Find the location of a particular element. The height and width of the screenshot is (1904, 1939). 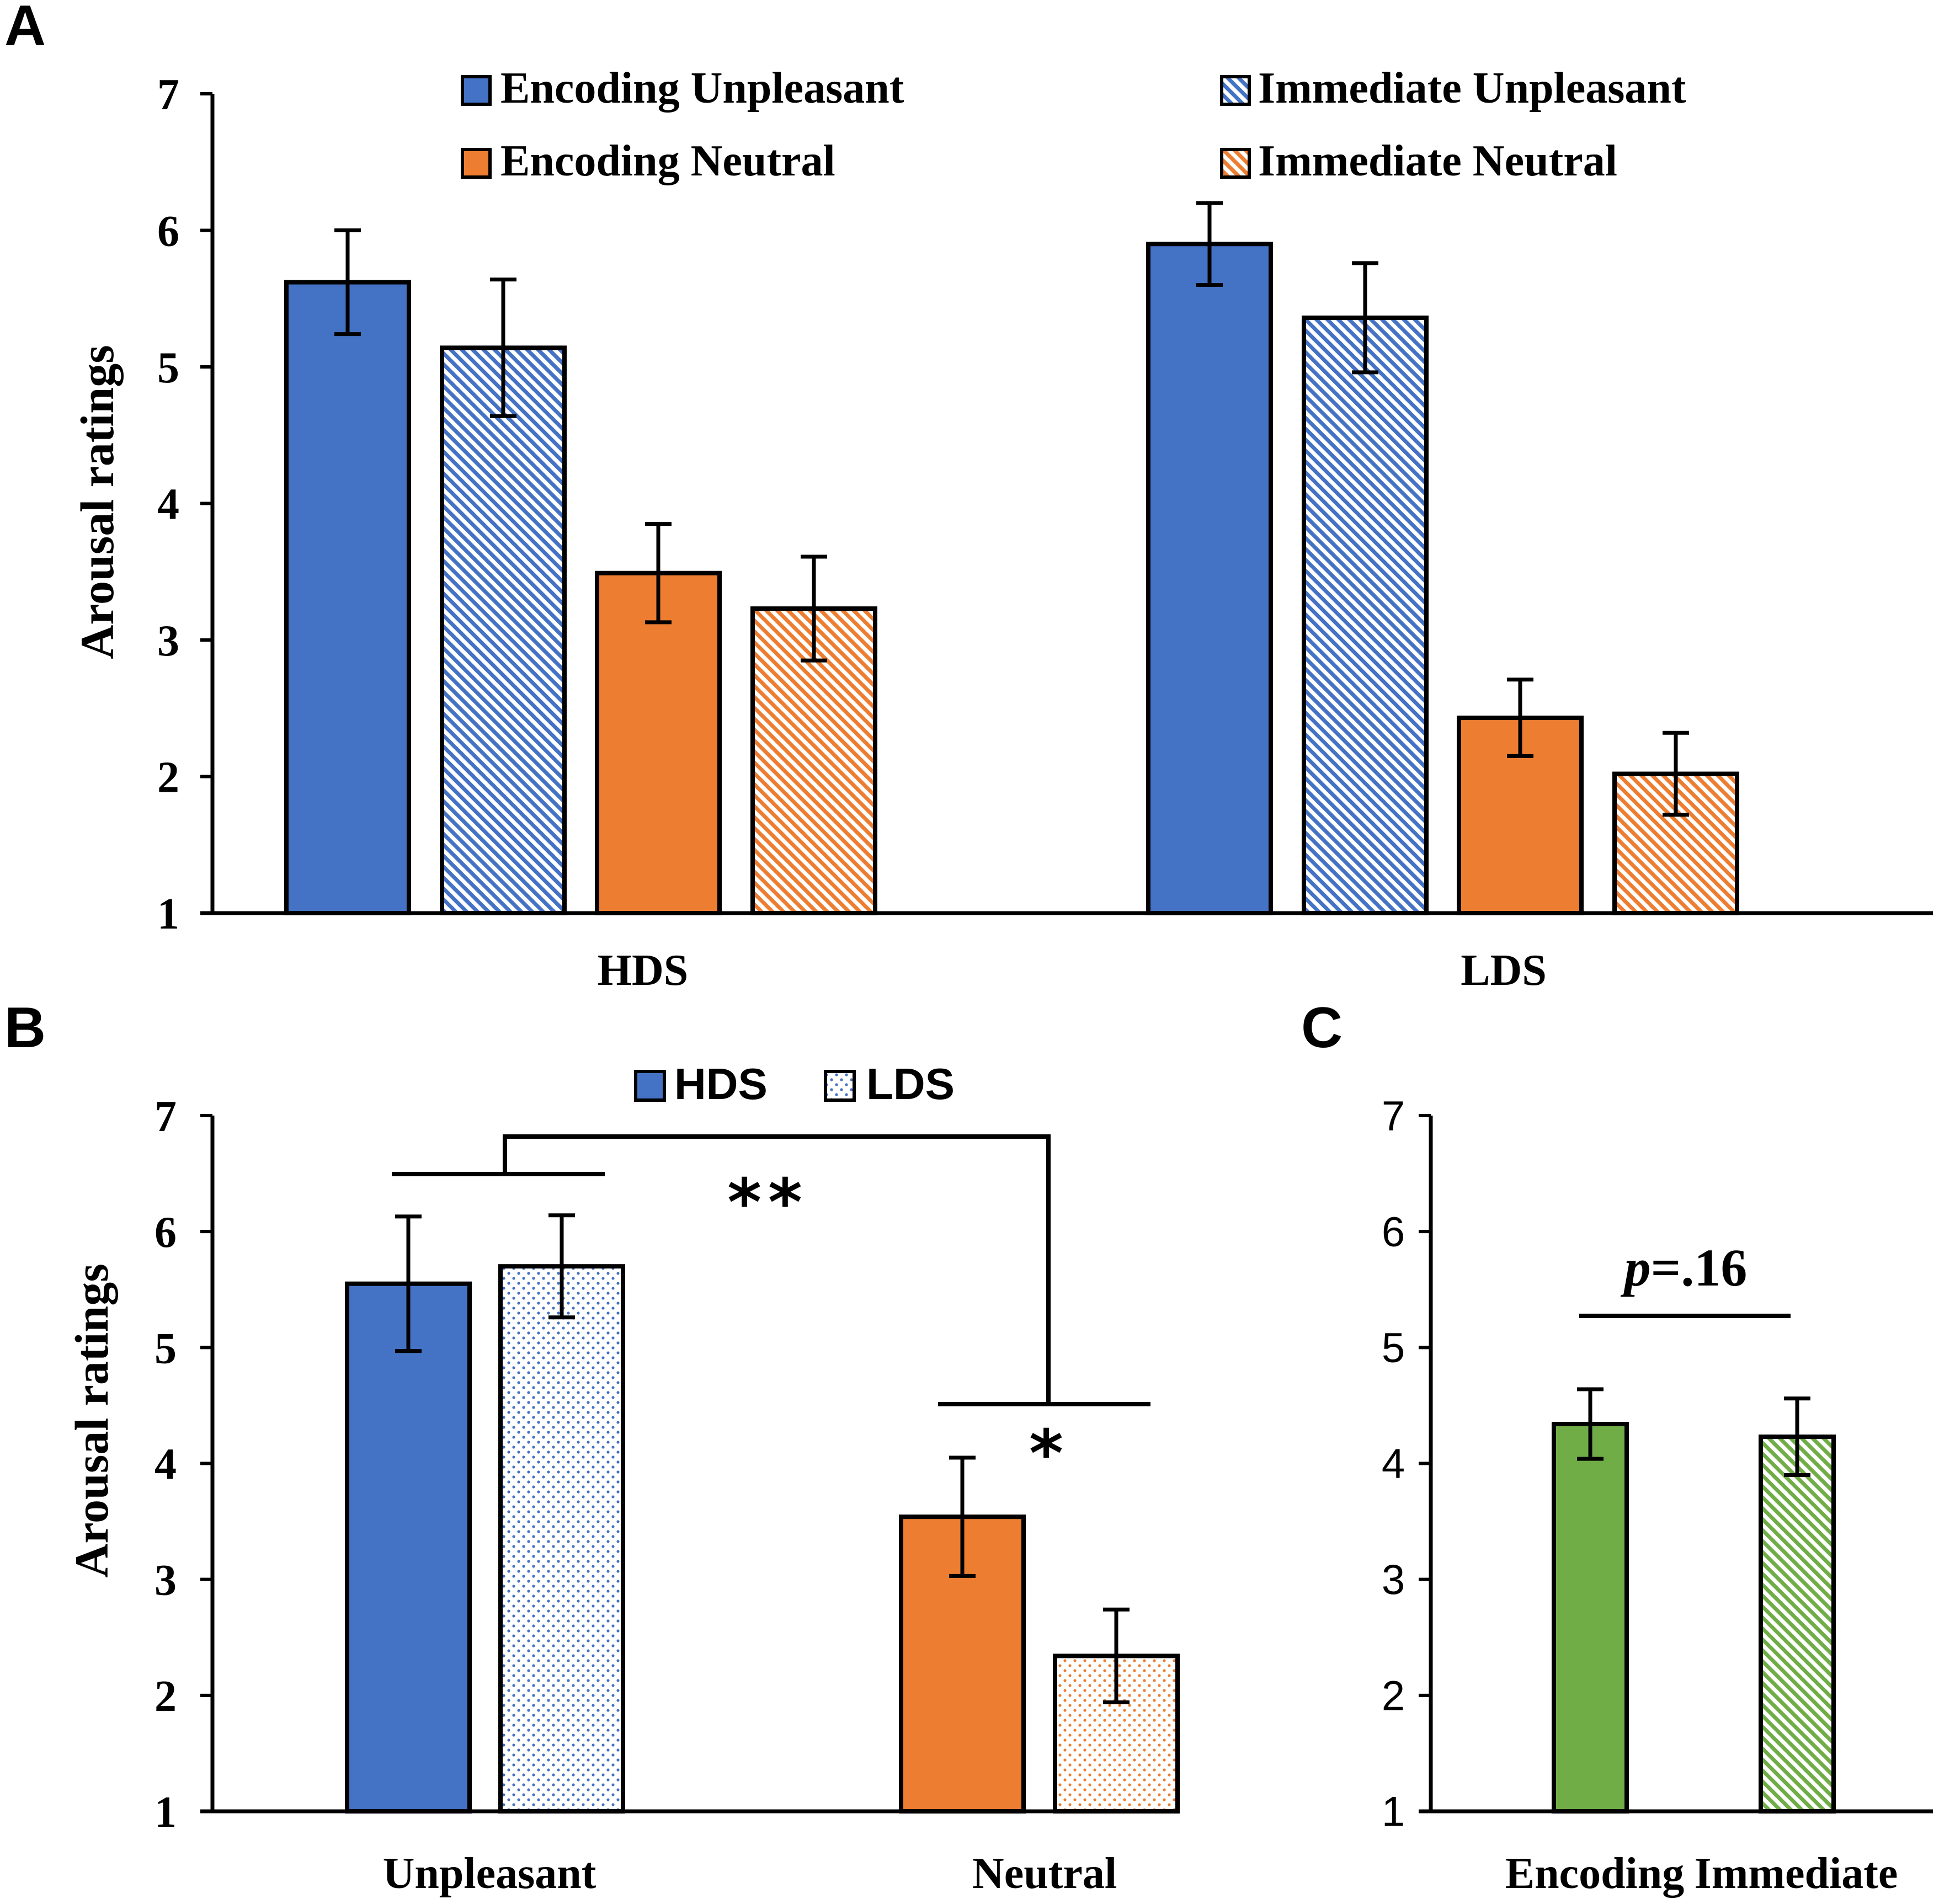

panel-c-letter: C is located at coordinates (1322, 1028).